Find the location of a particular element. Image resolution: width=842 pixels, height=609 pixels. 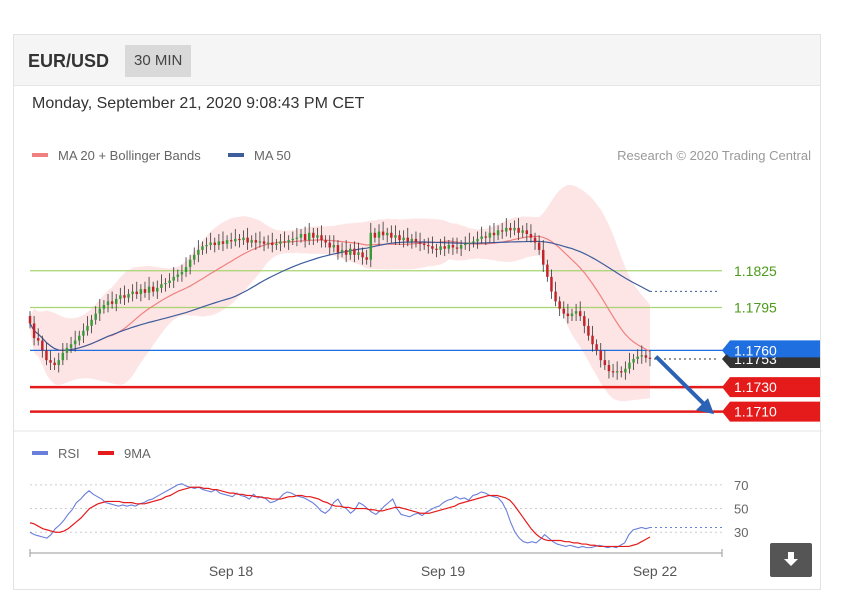

rsi9-line is located at coordinates (340, 517).